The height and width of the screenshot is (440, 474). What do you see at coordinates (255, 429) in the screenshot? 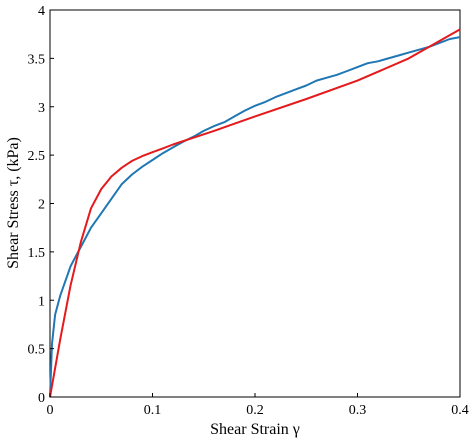
I see `x-axis-label: Shear Strain γ` at bounding box center [255, 429].